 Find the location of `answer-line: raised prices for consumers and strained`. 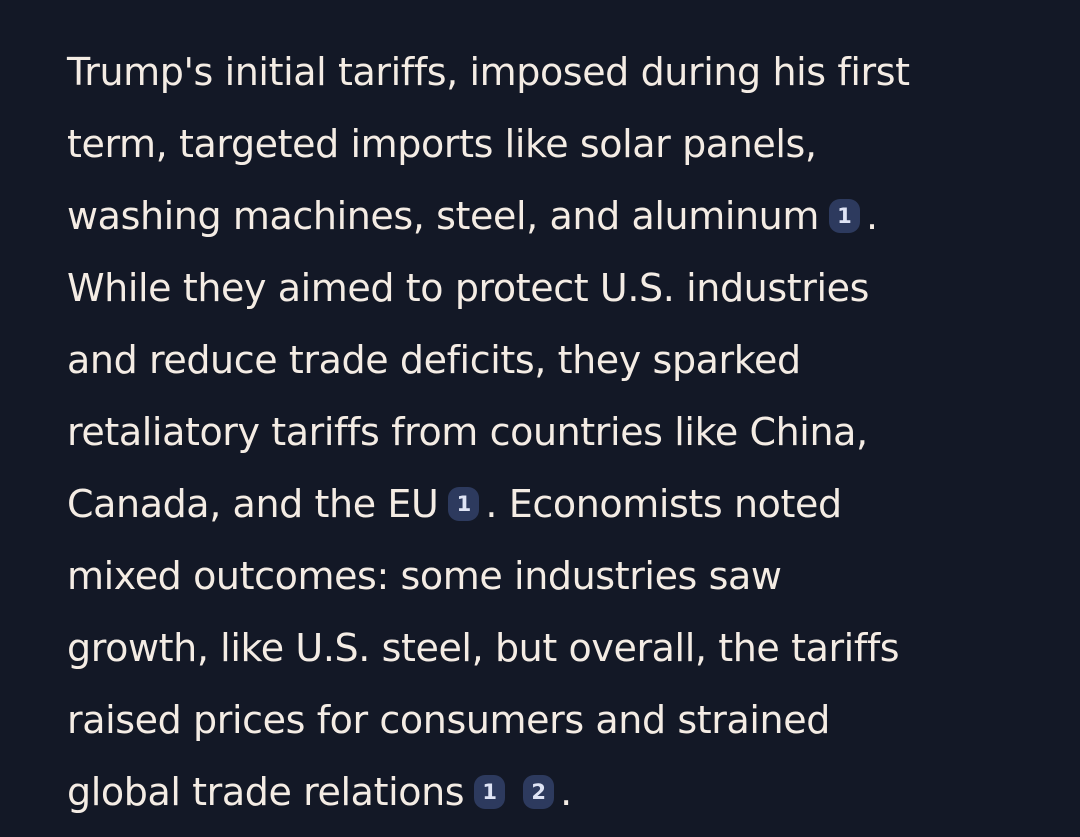

answer-line: raised prices for consumers and strained is located at coordinates (562, 720).